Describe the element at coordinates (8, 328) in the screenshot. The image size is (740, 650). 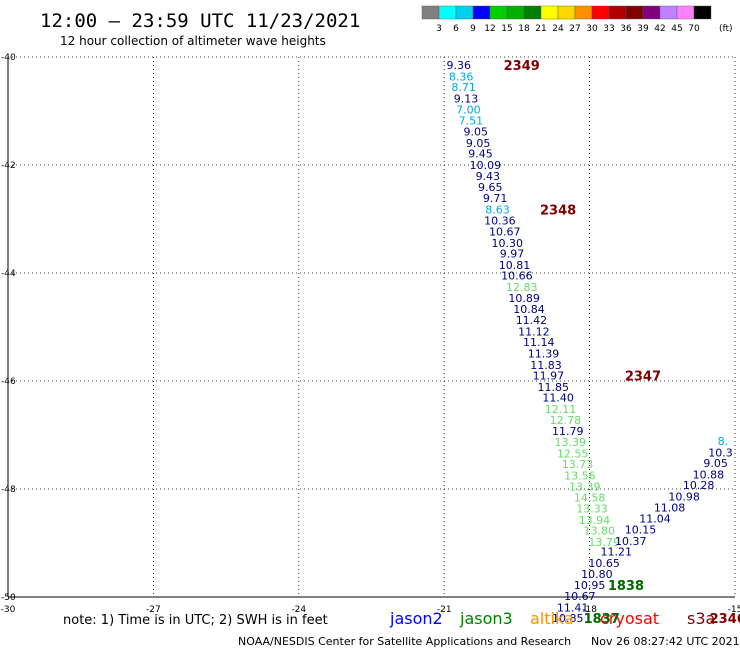
I see `y-tick-labels: -40 -42 -44 -46 -48 -50` at that location.